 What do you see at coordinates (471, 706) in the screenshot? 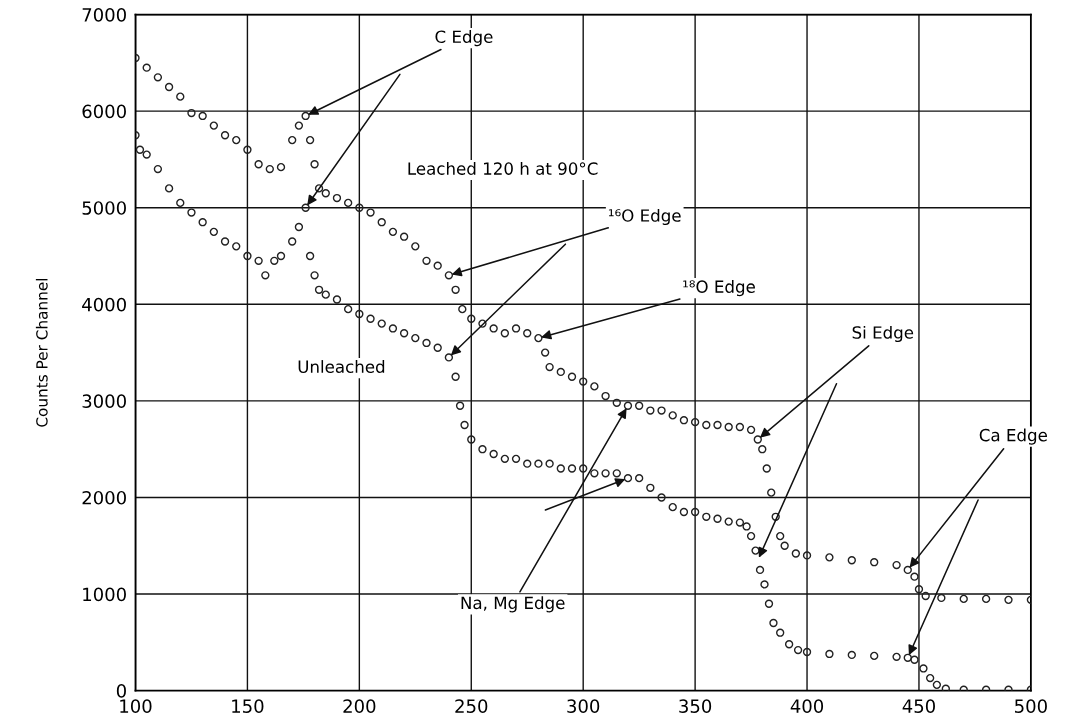
I see `x-tick-label: 250` at bounding box center [471, 706].